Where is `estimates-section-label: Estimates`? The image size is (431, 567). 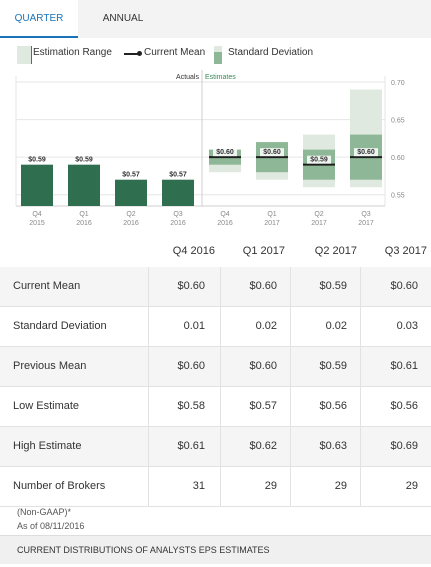 estimates-section-label: Estimates is located at coordinates (220, 77).